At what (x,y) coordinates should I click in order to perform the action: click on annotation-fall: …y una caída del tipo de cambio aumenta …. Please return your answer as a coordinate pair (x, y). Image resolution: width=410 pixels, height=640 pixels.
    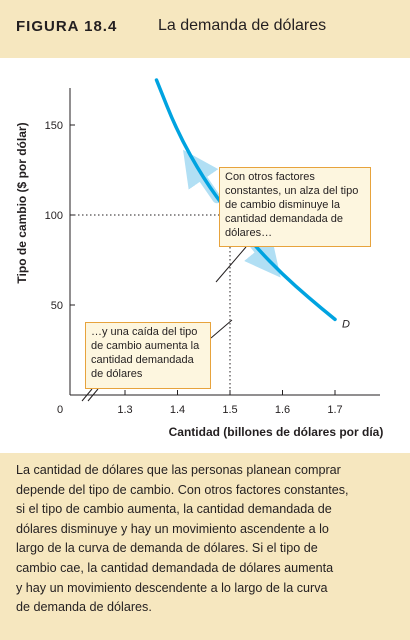
    Looking at the image, I should click on (148, 355).